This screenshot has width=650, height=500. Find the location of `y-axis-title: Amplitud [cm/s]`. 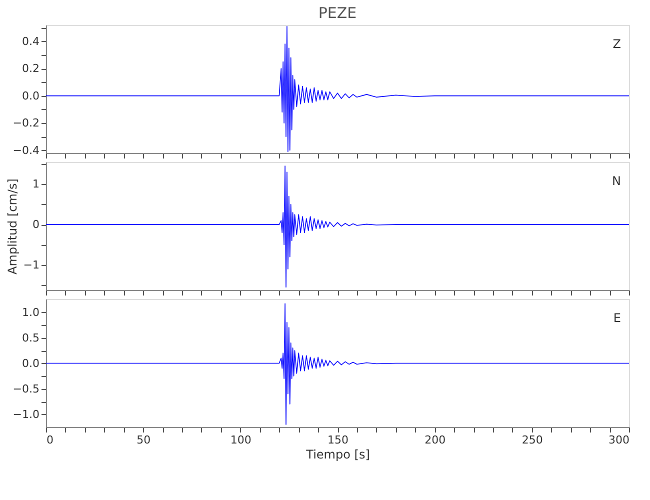

y-axis-title: Amplitud [cm/s] is located at coordinates (12, 226).